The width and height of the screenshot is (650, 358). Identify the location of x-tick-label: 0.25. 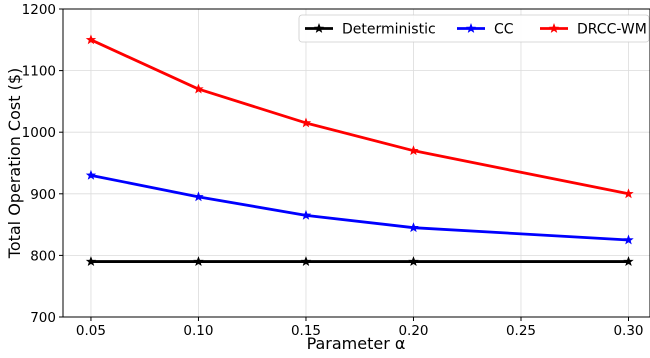
(521, 331).